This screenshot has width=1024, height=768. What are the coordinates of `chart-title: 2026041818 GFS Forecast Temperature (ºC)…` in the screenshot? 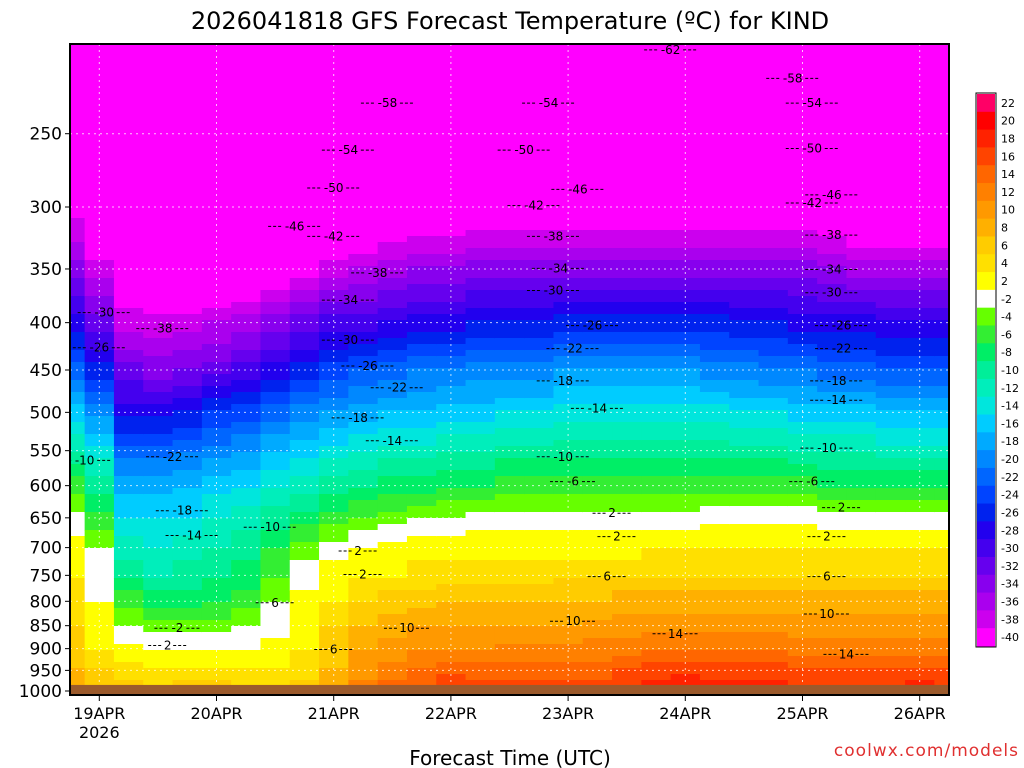 It's located at (510, 21).